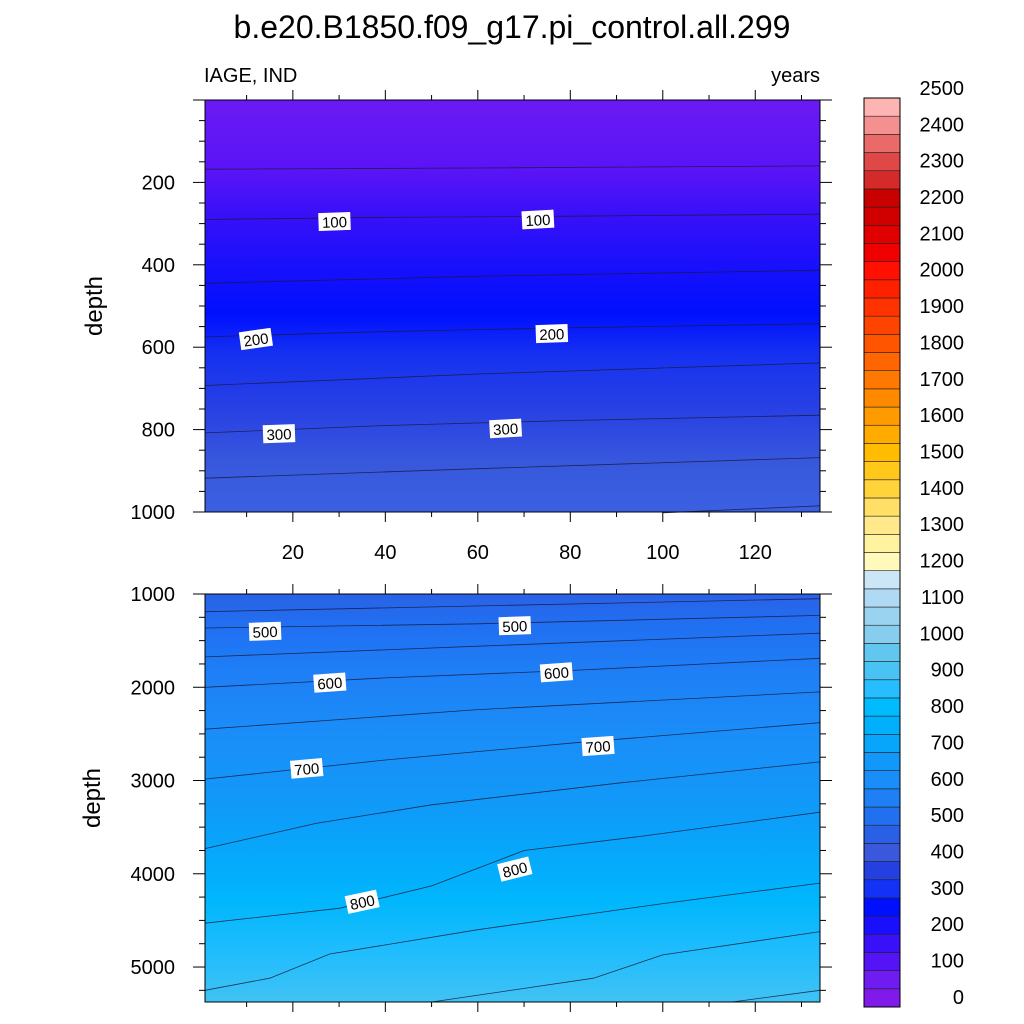 The width and height of the screenshot is (1024, 1024). I want to click on colorbar-label: 1900, so click(942, 307).